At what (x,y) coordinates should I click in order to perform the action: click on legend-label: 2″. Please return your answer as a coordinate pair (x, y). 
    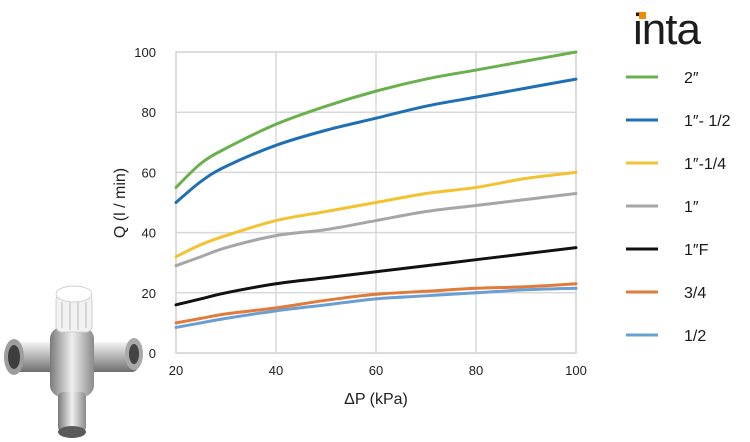
    Looking at the image, I should click on (691, 78).